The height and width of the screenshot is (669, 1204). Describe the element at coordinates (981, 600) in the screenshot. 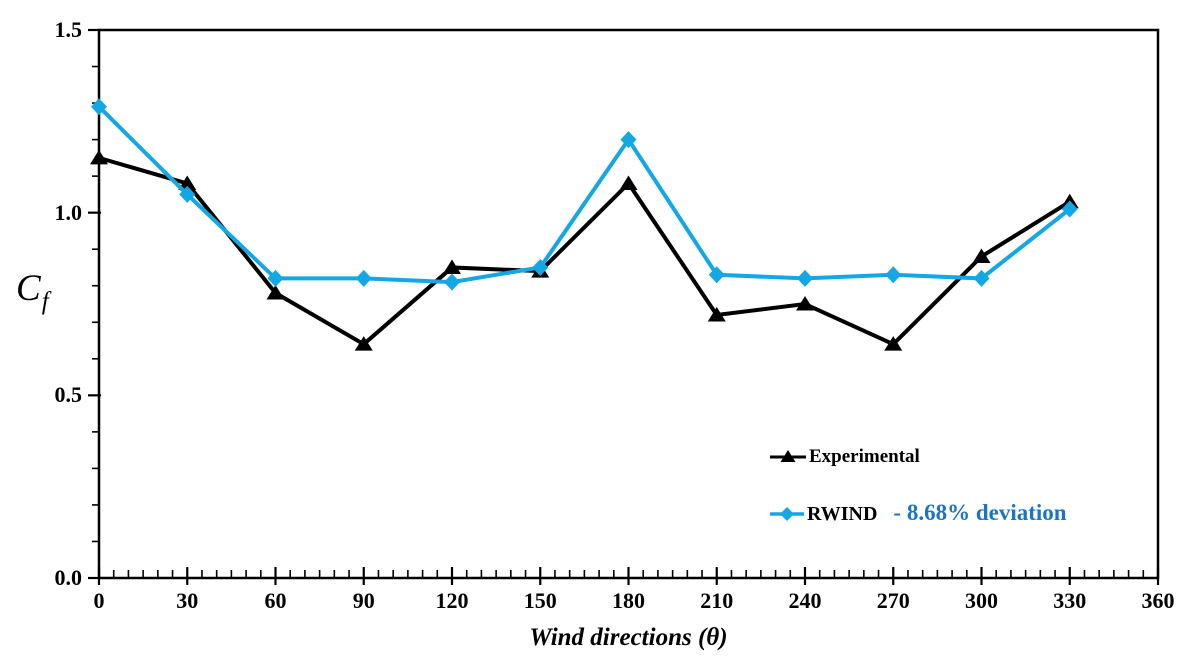

I see `x-tick-label: 300` at that location.